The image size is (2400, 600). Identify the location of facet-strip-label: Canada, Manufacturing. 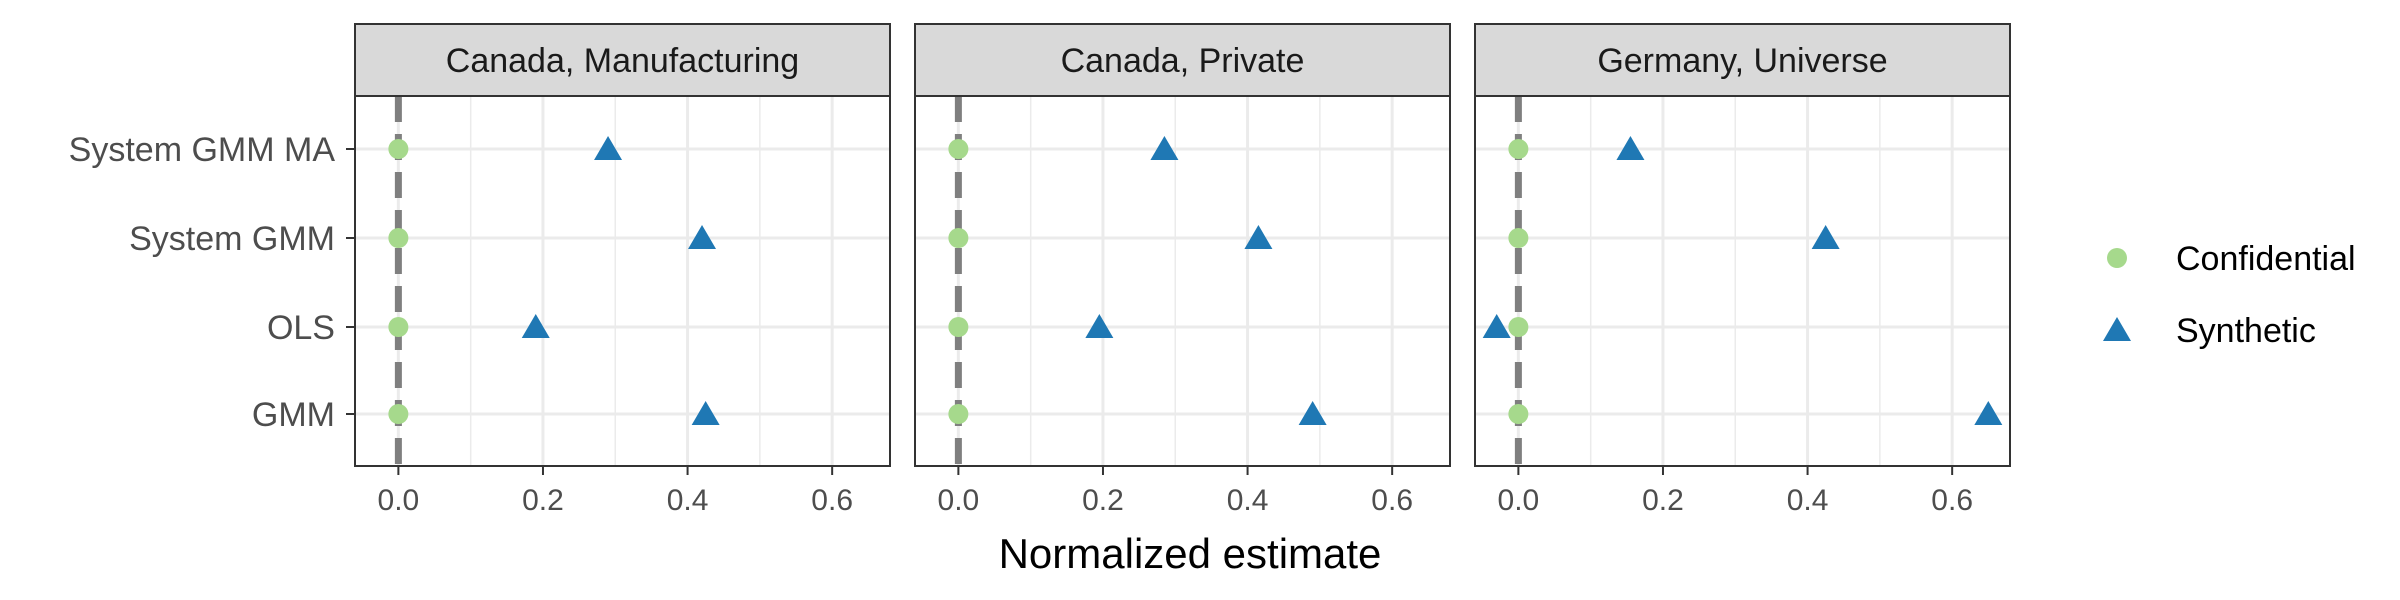
(622, 61).